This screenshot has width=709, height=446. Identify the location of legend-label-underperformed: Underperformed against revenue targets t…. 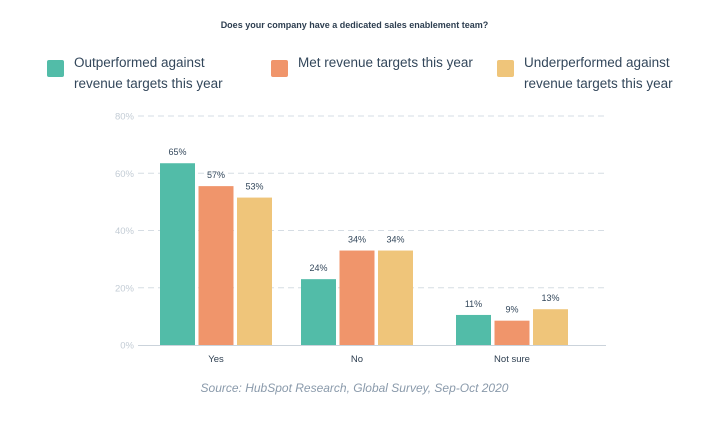
(598, 73).